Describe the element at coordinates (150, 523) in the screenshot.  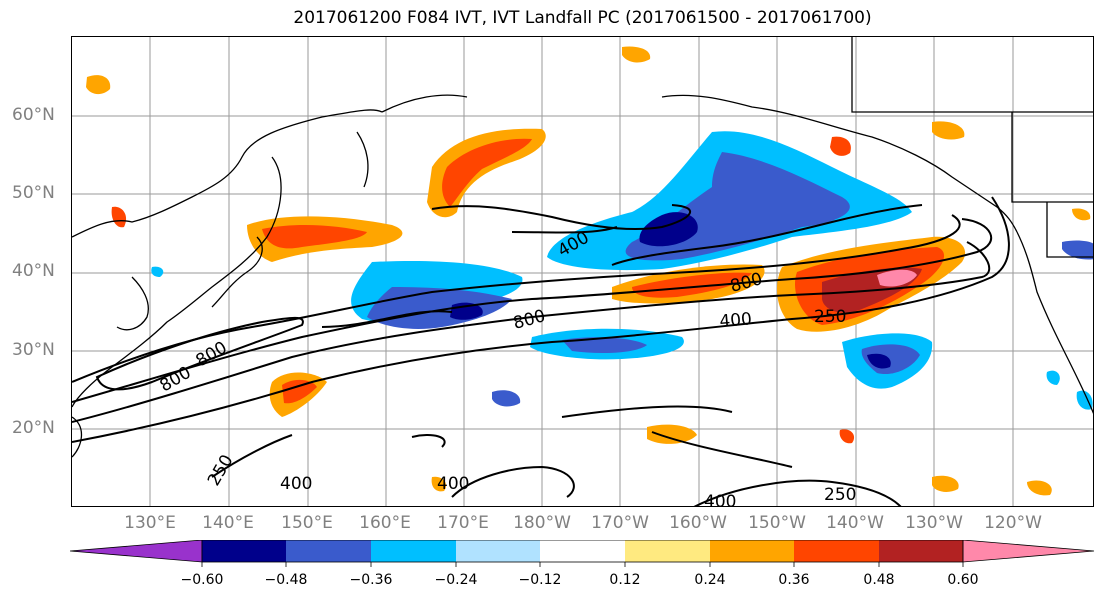
I see `lon-label-130e: 130°E` at that location.